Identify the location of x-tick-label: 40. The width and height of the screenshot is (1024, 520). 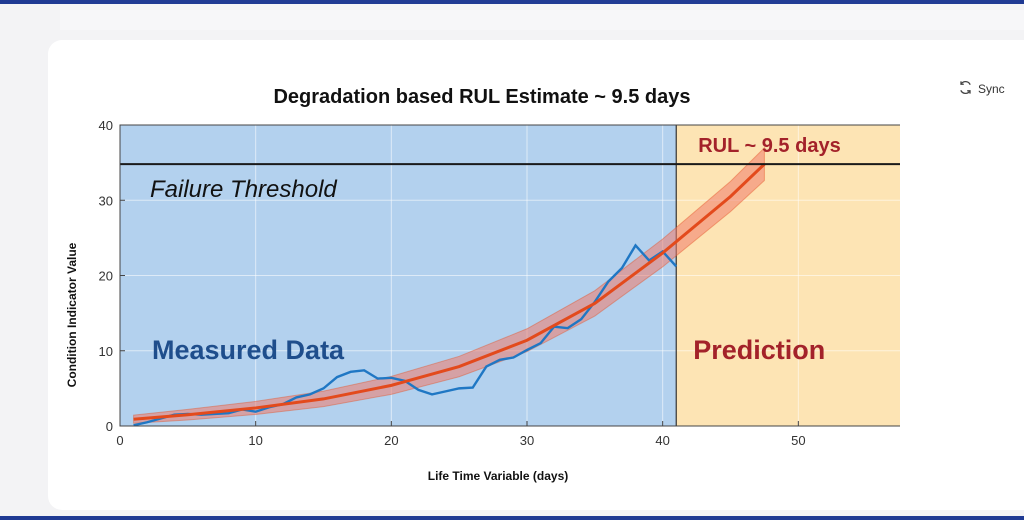
(662, 440).